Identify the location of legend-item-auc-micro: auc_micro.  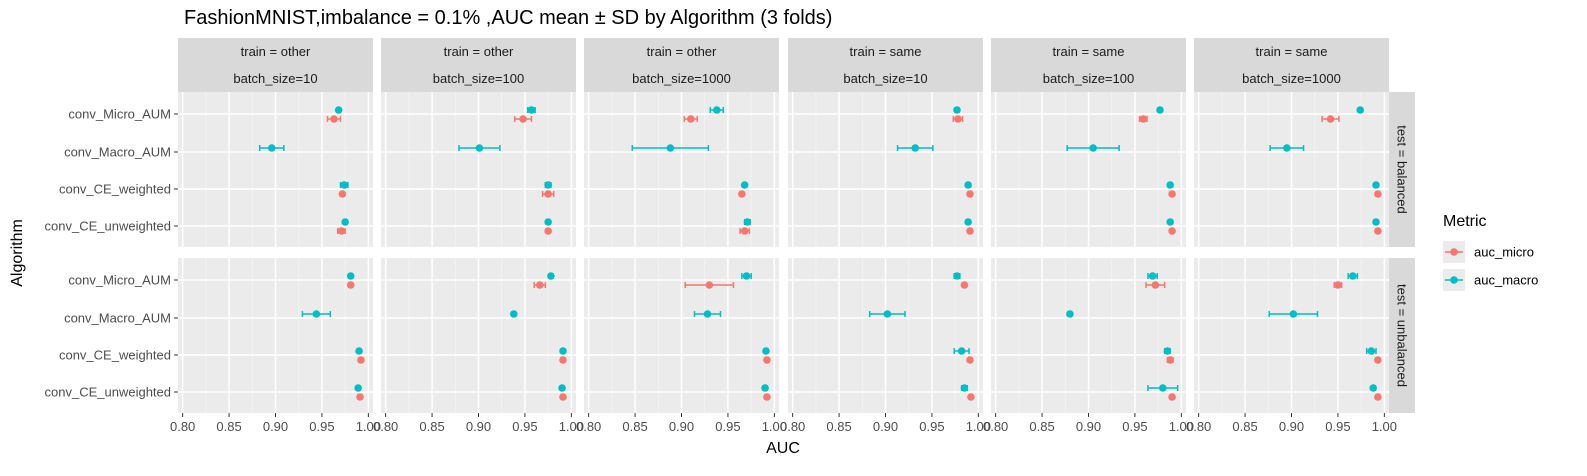
(1488, 252).